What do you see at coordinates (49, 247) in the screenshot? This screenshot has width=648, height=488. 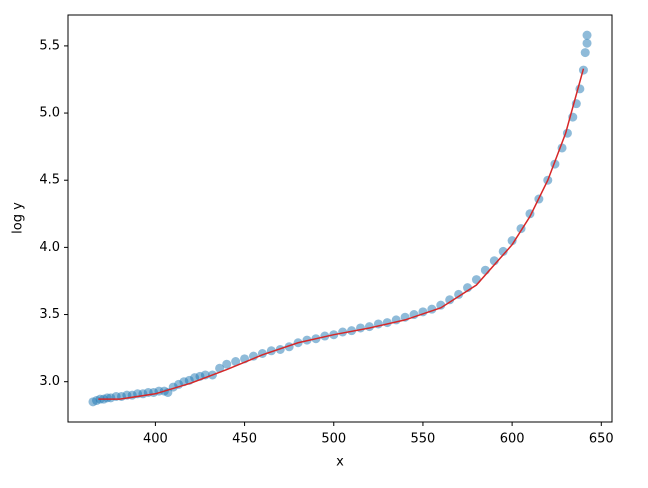 I see `y-tick-label: 4.0` at bounding box center [49, 247].